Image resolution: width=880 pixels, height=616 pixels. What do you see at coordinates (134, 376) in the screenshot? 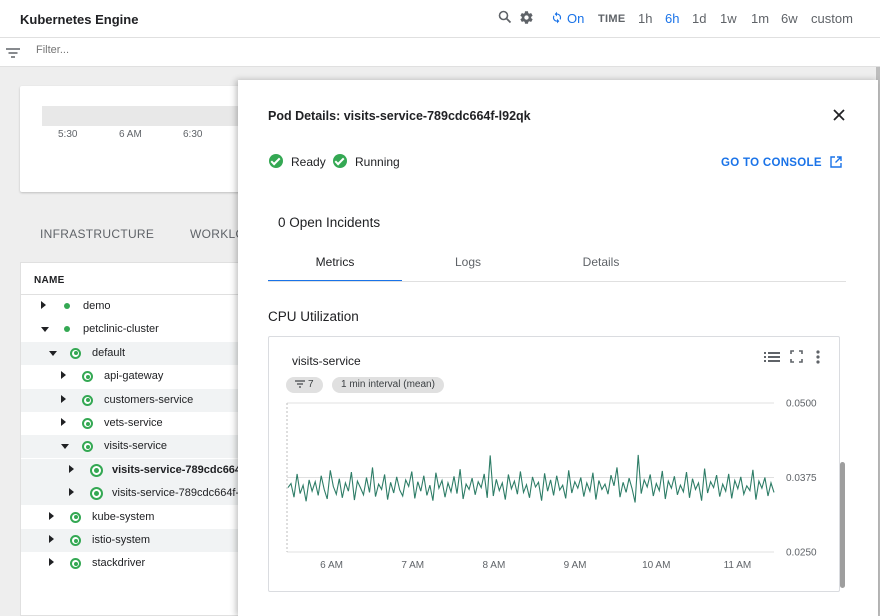
I see `tree-row-label: api-gateway` at bounding box center [134, 376].